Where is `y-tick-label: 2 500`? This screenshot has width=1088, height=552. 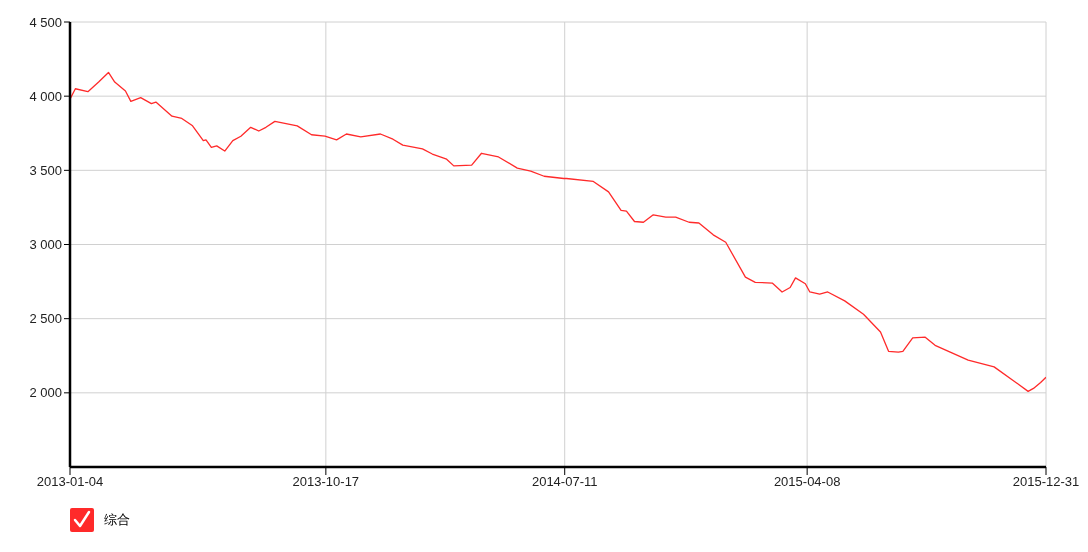 y-tick-label: 2 500 is located at coordinates (45, 319).